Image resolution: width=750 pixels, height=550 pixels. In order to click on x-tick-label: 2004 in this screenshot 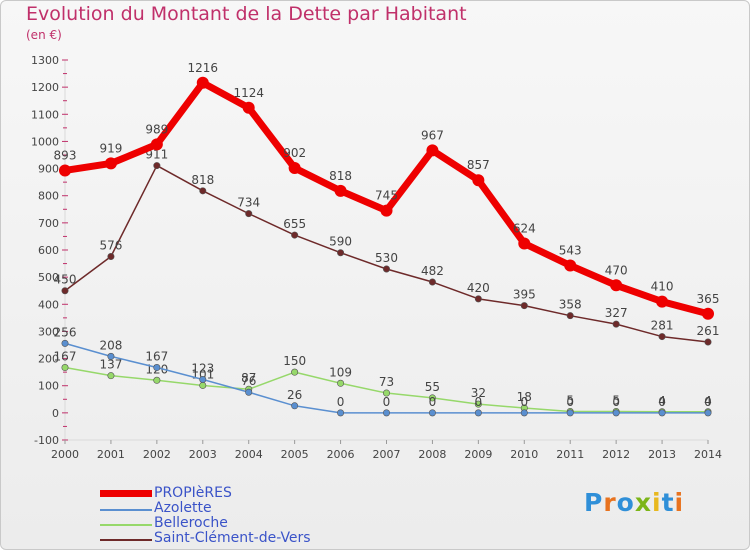, I will do `click(249, 454)`.